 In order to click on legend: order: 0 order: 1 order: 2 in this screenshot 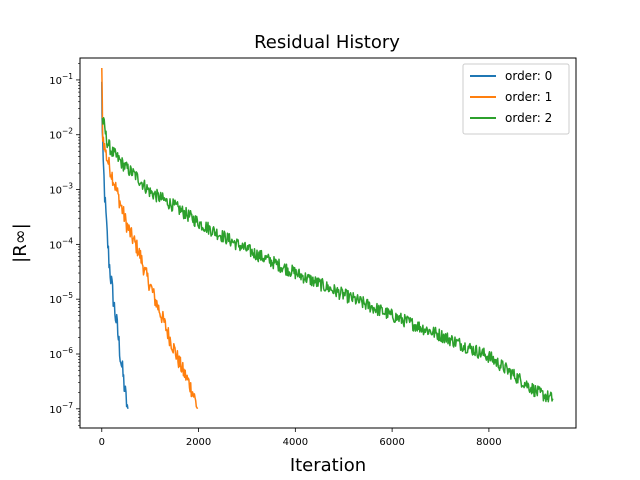, I will do `click(516, 99)`.